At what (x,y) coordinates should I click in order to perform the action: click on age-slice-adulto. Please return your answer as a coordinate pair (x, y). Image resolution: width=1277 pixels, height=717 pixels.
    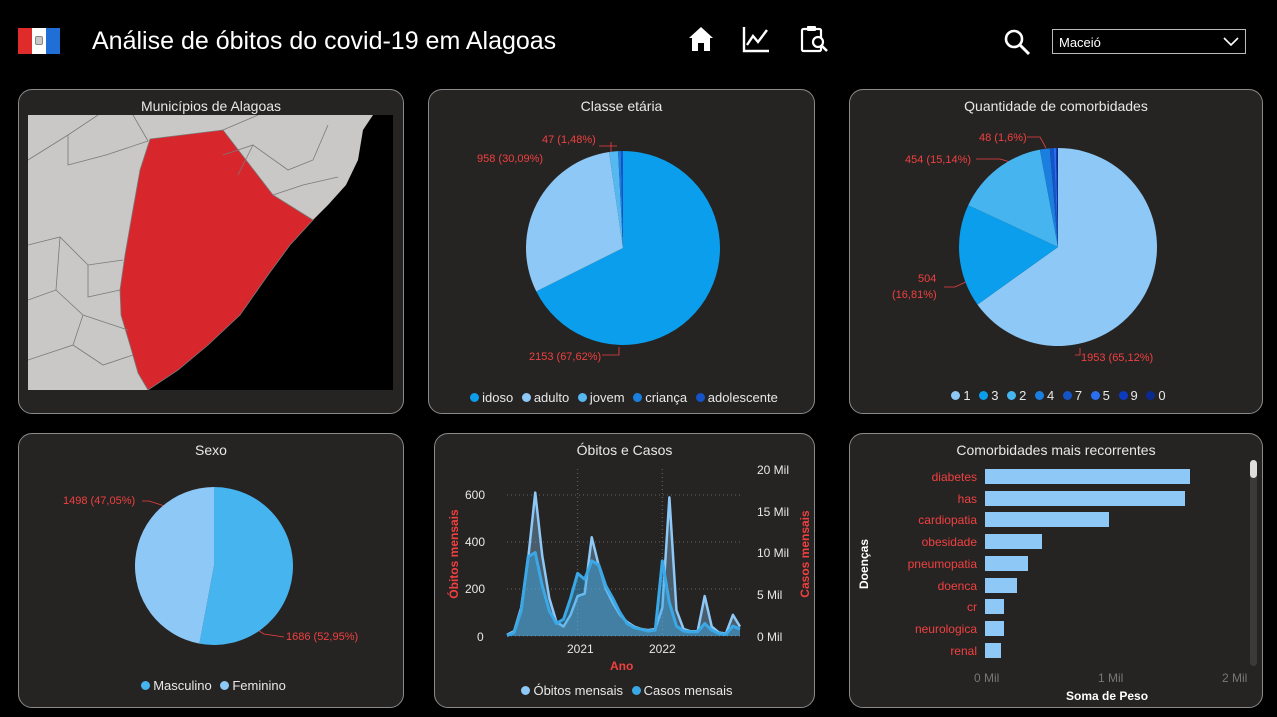
    Looking at the image, I should click on (574, 222).